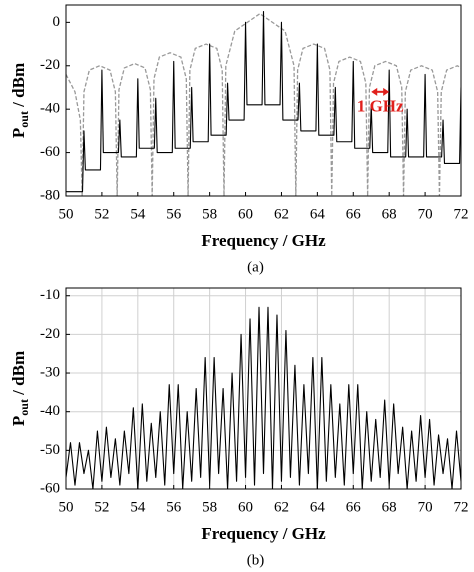 Image resolution: width=474 pixels, height=572 pixels. What do you see at coordinates (255, 267) in the screenshot?
I see `caption: (a)` at bounding box center [255, 267].